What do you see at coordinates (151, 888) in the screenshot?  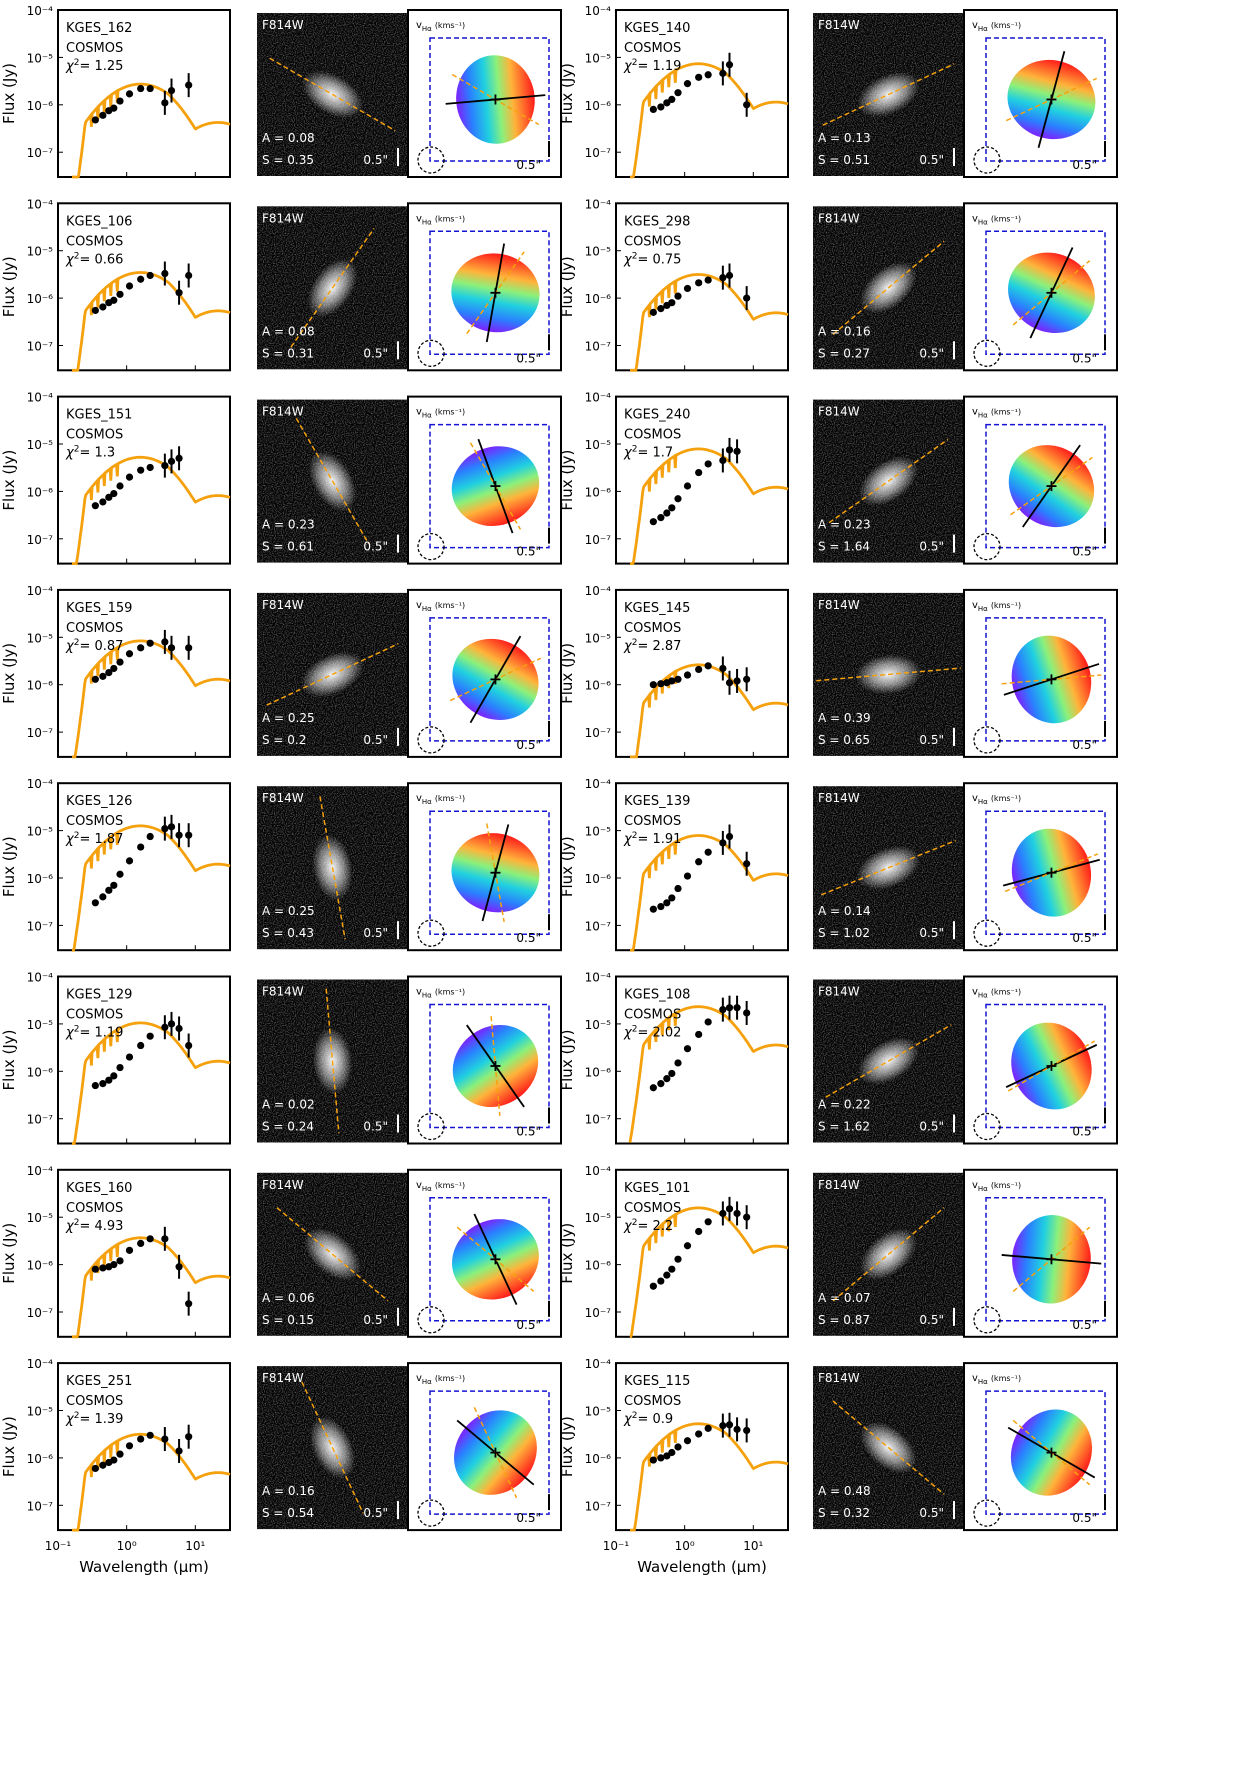 I see `sed-model-curve` at bounding box center [151, 888].